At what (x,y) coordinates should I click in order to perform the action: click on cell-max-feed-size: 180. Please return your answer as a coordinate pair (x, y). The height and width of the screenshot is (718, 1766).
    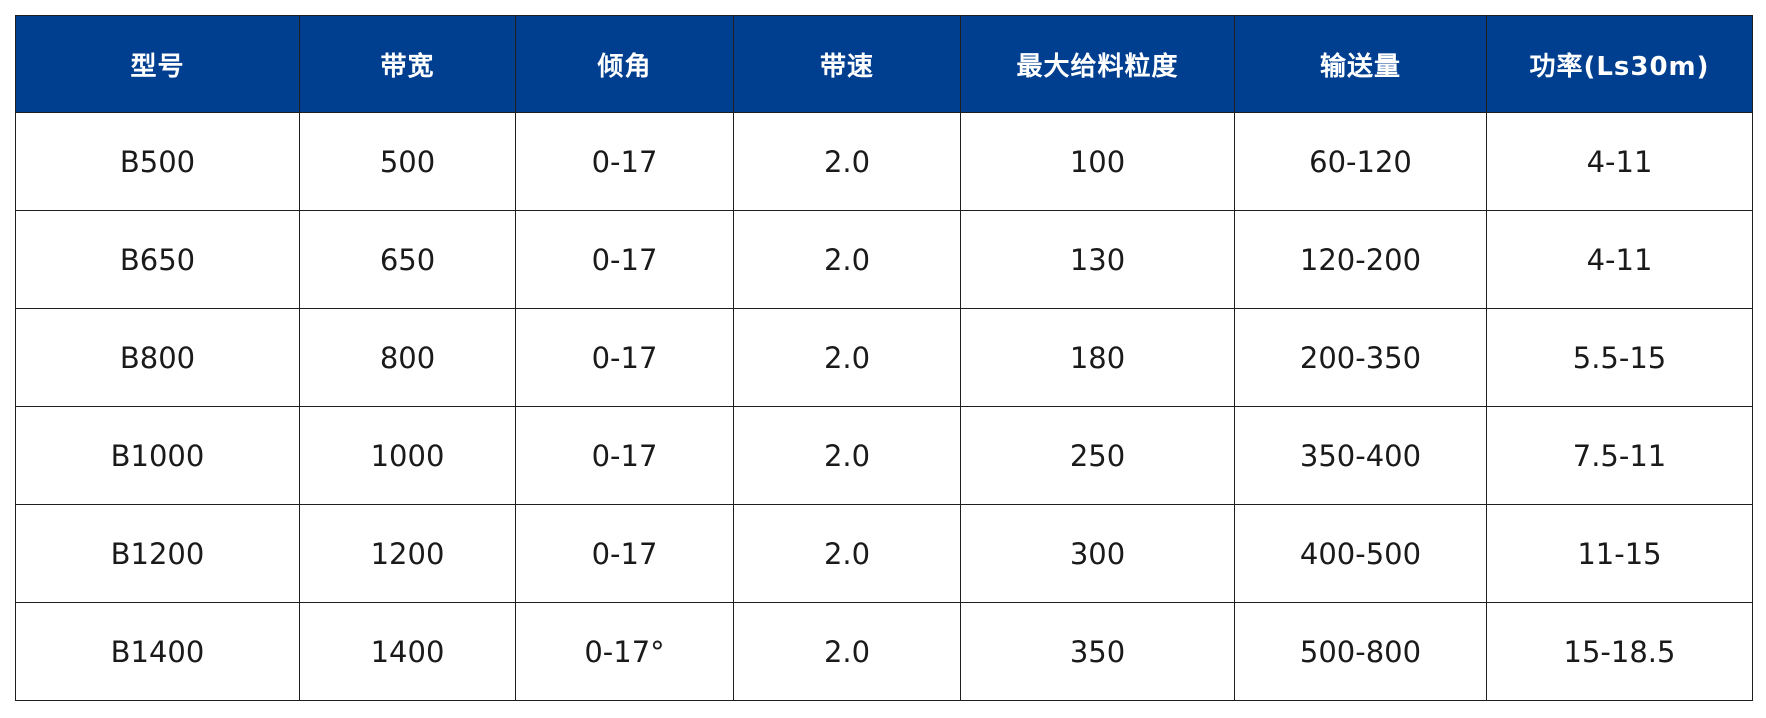
    Looking at the image, I should click on (1097, 357).